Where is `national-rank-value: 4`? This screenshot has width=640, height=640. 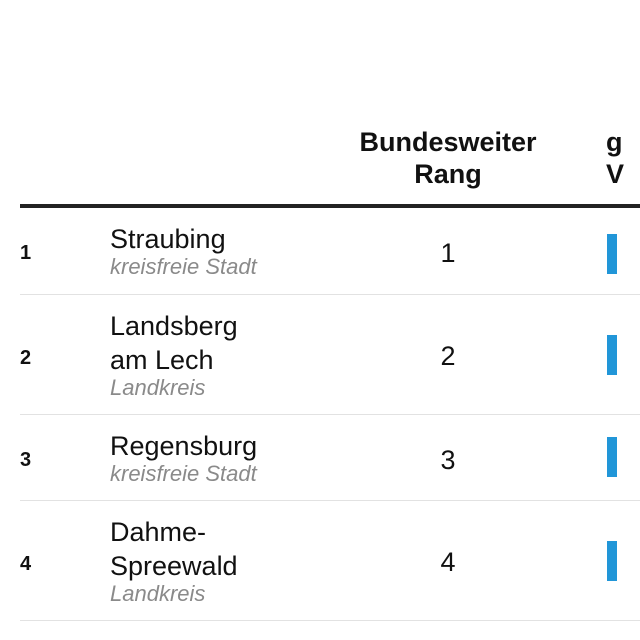
national-rank-value: 4 is located at coordinates (448, 562).